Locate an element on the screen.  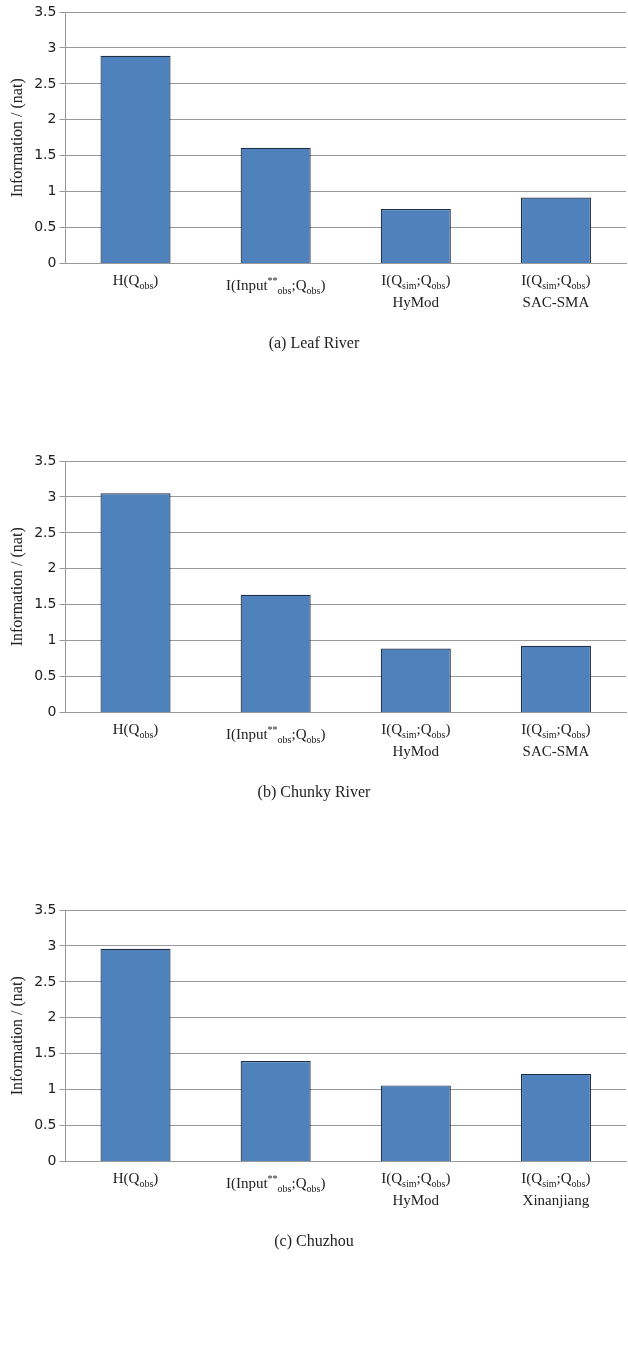
text: (c) Chuzhou is located at coordinates (314, 1240).